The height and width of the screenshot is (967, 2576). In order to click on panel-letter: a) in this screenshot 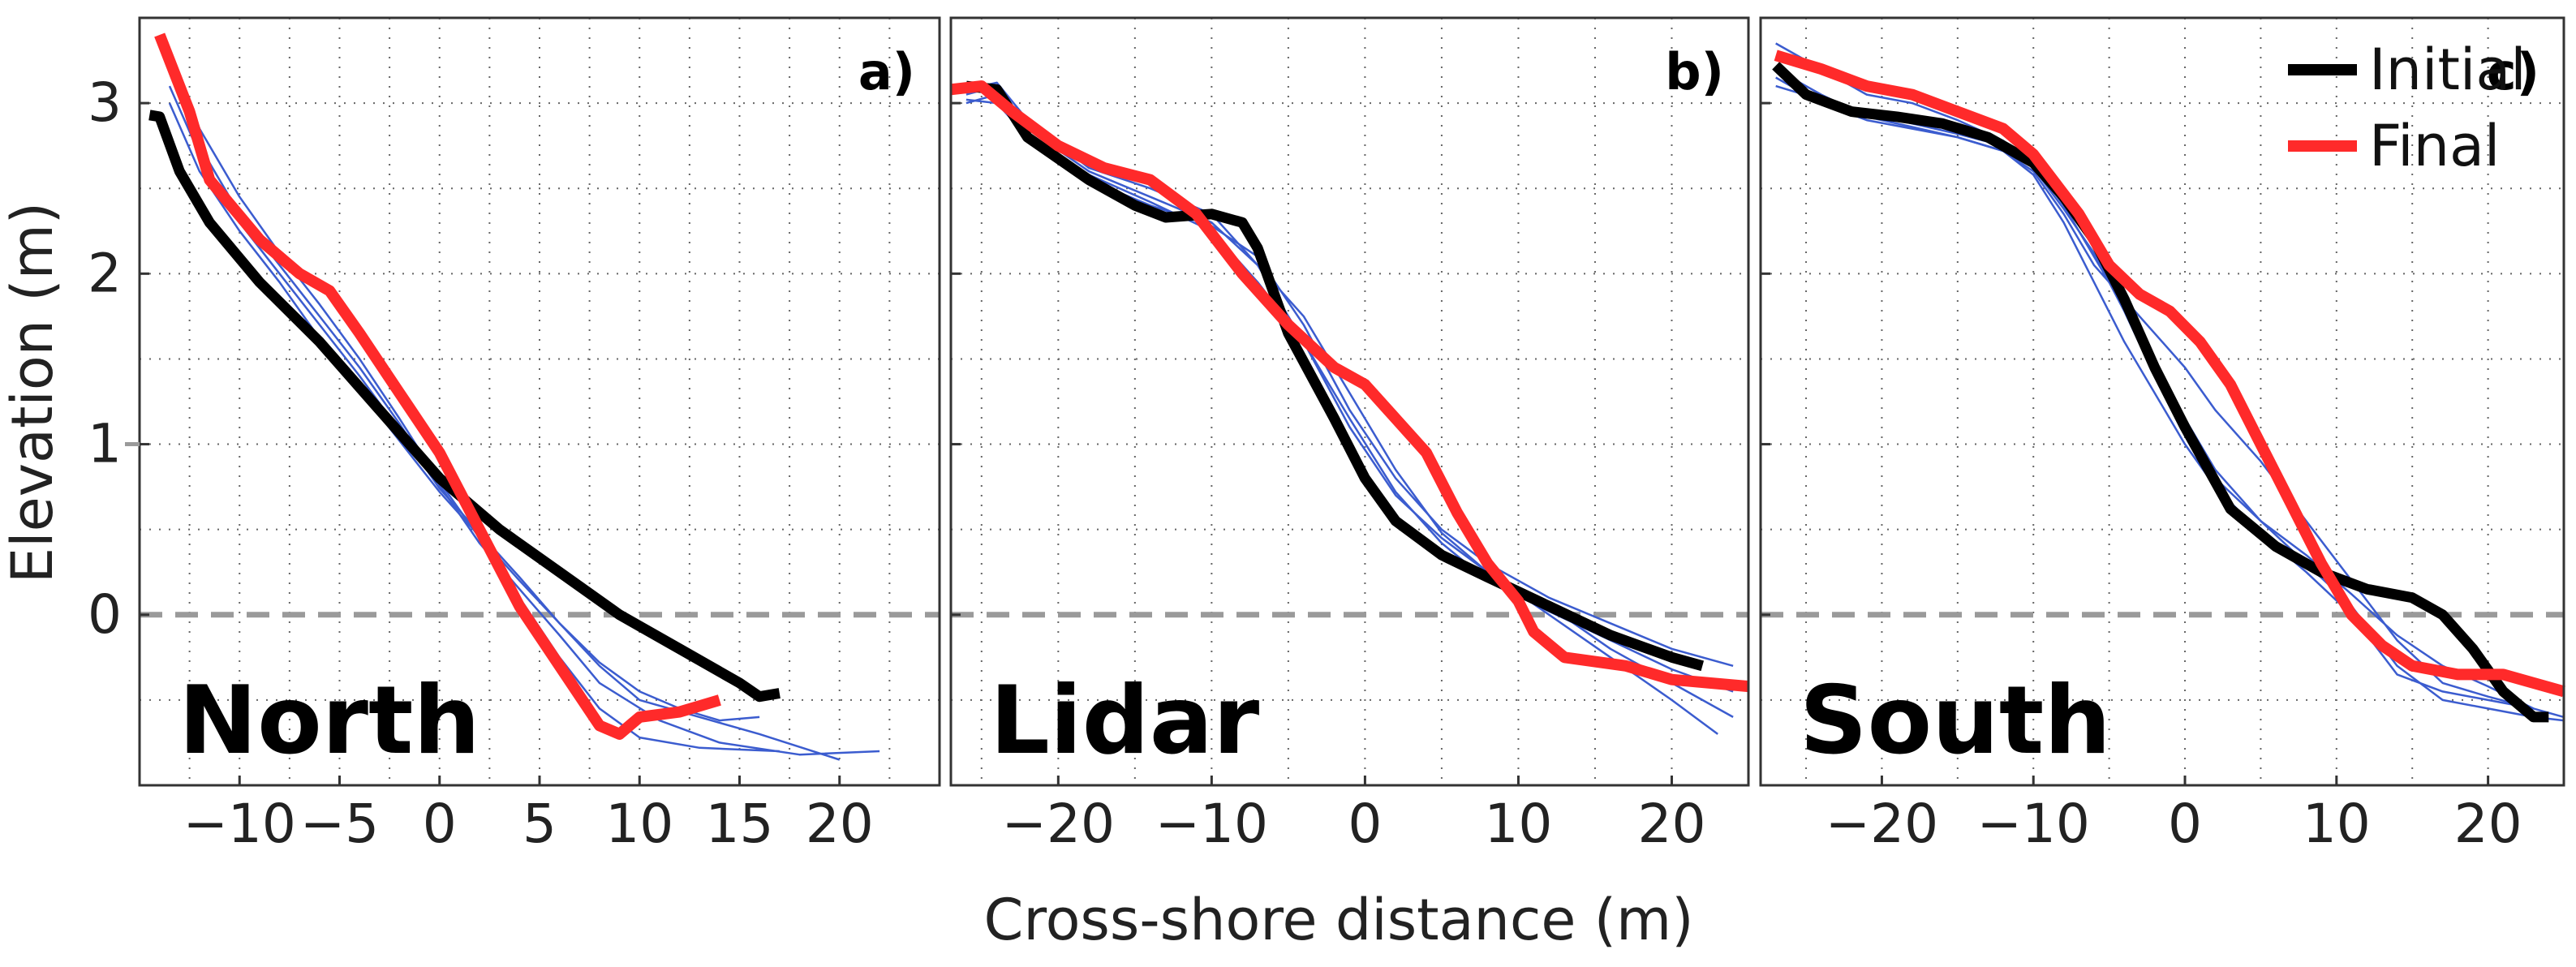, I will do `click(886, 72)`.